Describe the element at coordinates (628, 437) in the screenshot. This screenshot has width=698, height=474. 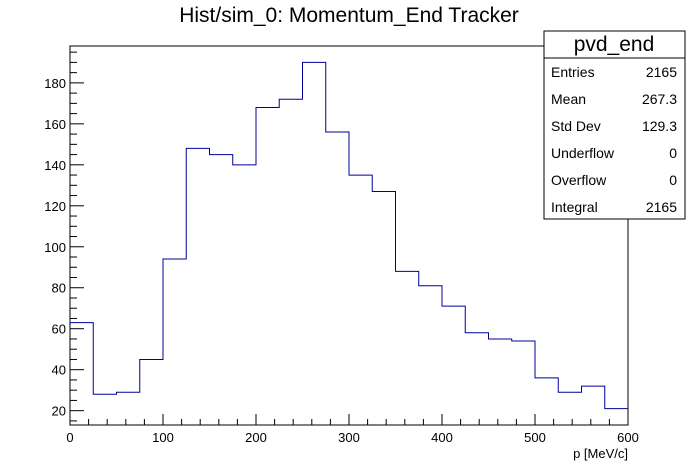
I see `x-tick-label: 600` at that location.